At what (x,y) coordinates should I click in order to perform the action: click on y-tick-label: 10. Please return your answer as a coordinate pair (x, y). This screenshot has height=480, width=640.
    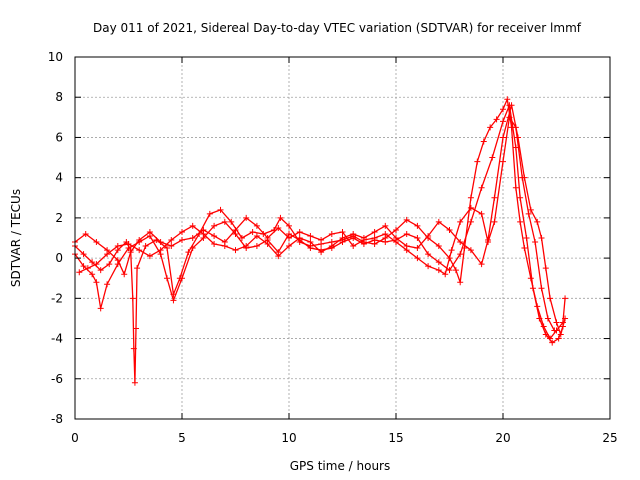
    Looking at the image, I should click on (55, 57).